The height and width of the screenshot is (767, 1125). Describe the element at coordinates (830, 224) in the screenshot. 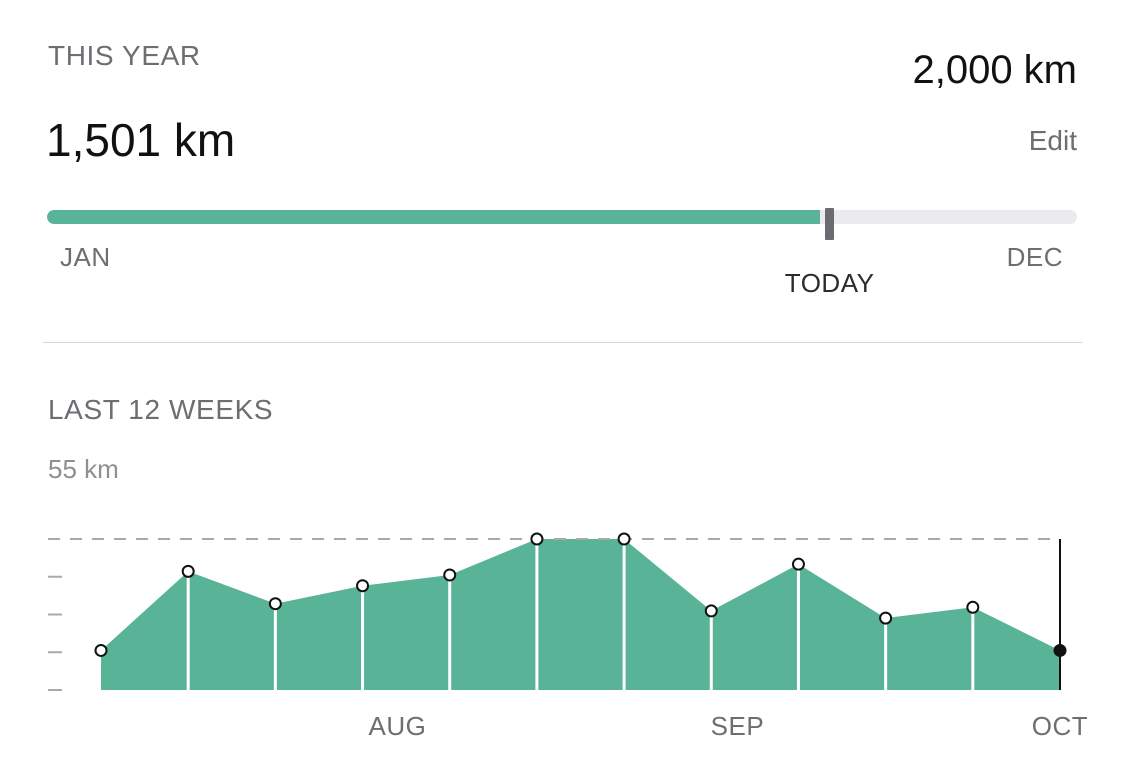

I see `today-marker` at that location.